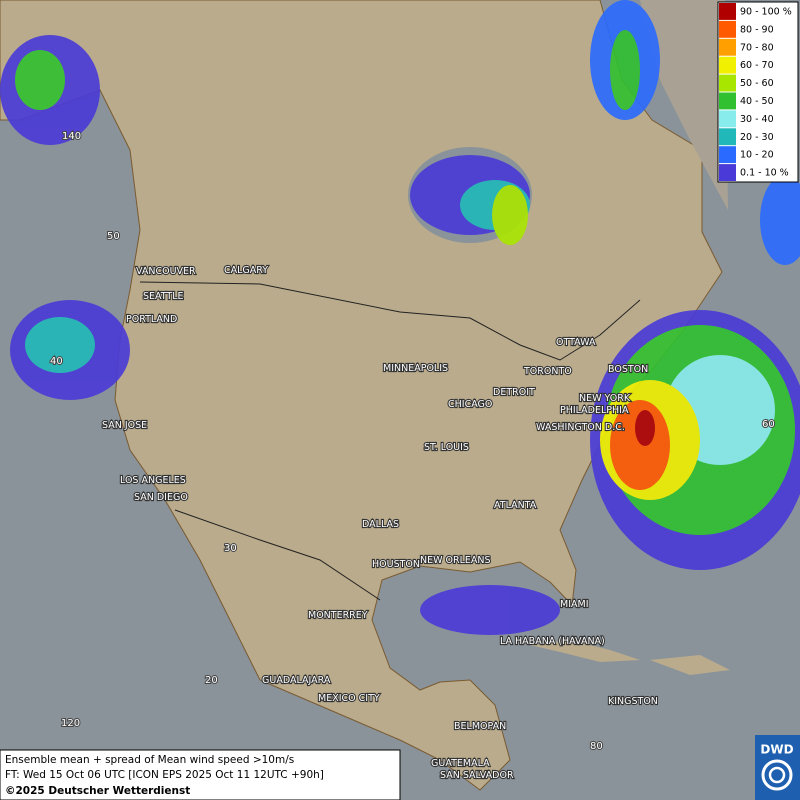 This screenshot has height=800, width=800. Describe the element at coordinates (163, 296) in the screenshot. I see `city-label: SEATTLE` at that location.